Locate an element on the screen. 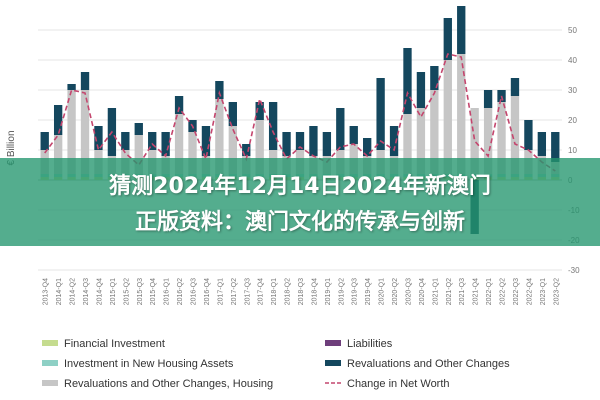  x-tick-label: 2019-Q4 is located at coordinates (368, 291).